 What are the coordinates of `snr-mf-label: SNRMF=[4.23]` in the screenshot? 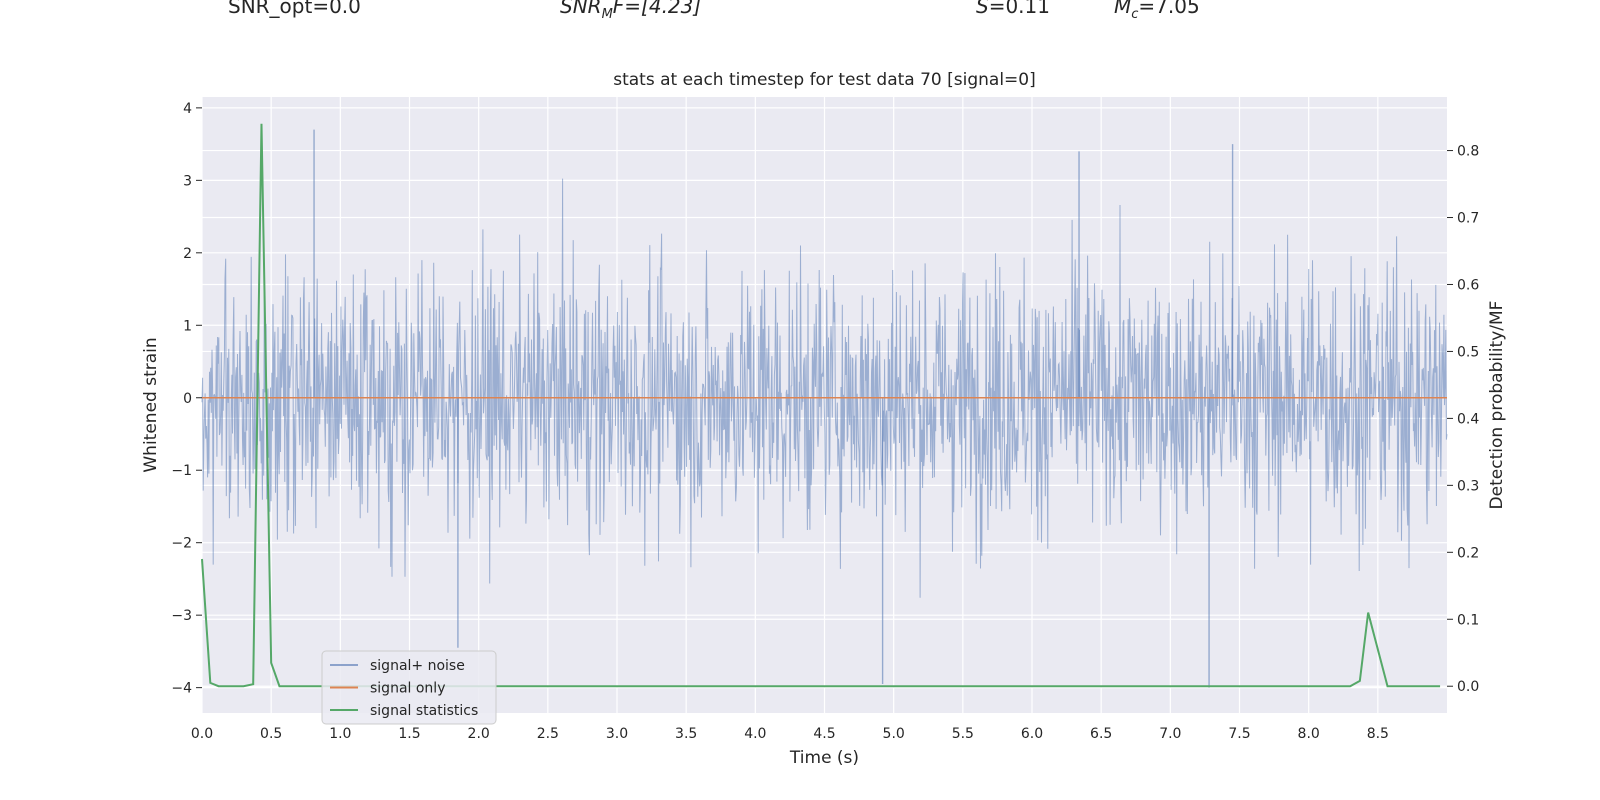 It's located at (631, 11).